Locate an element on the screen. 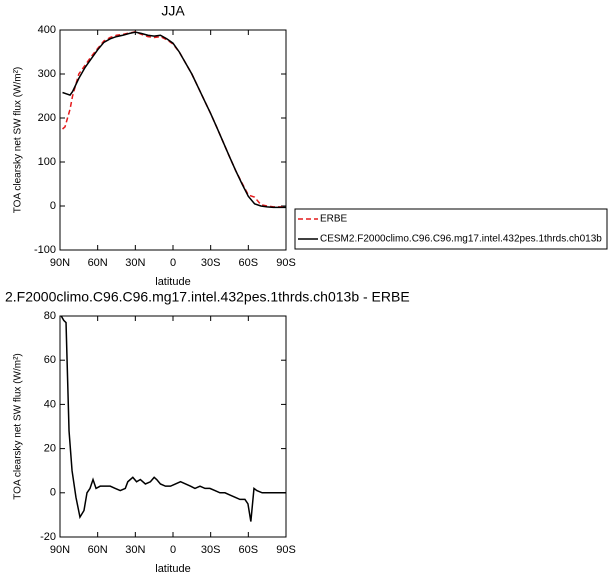 The image size is (614, 578). y-tick-label: 300 is located at coordinates (47, 74).